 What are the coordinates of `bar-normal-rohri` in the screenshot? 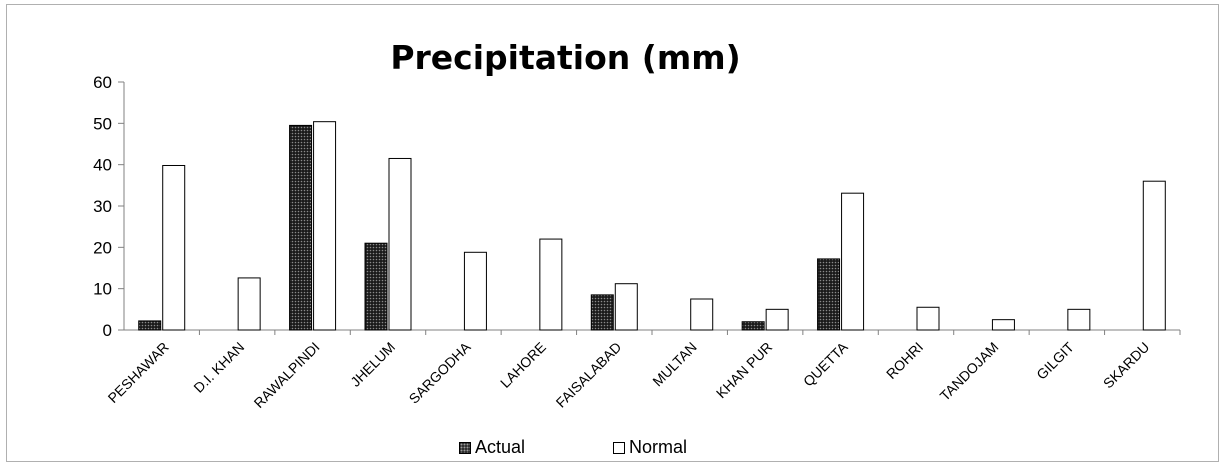 It's located at (928, 318).